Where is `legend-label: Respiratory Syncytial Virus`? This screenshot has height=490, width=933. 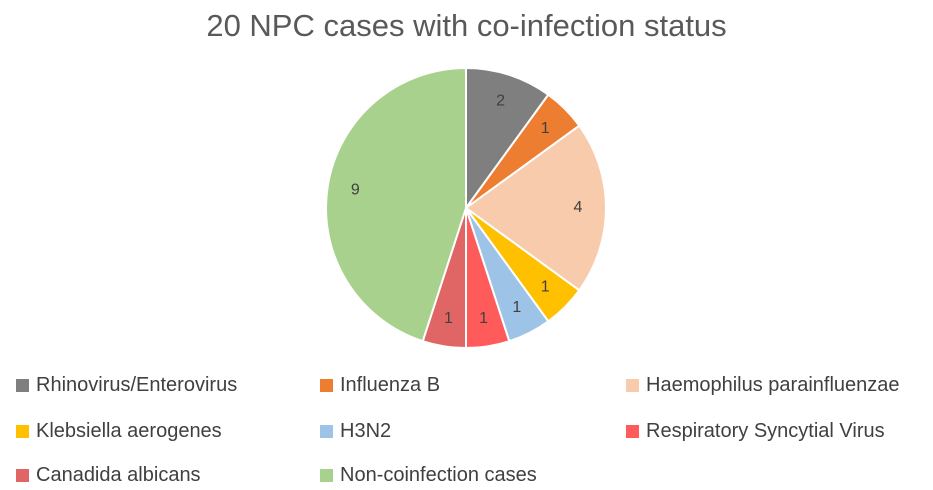
legend-label: Respiratory Syncytial Virus is located at coordinates (765, 431).